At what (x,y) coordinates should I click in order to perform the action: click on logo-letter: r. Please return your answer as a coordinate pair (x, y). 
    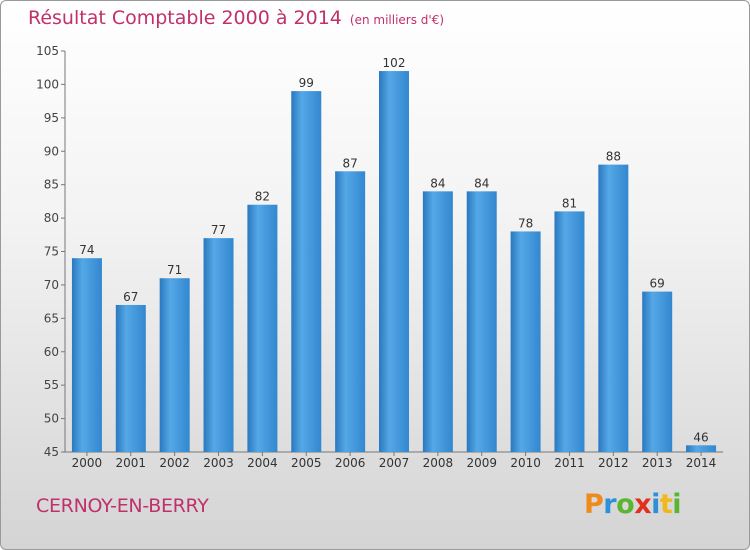
    Looking at the image, I should click on (610, 504).